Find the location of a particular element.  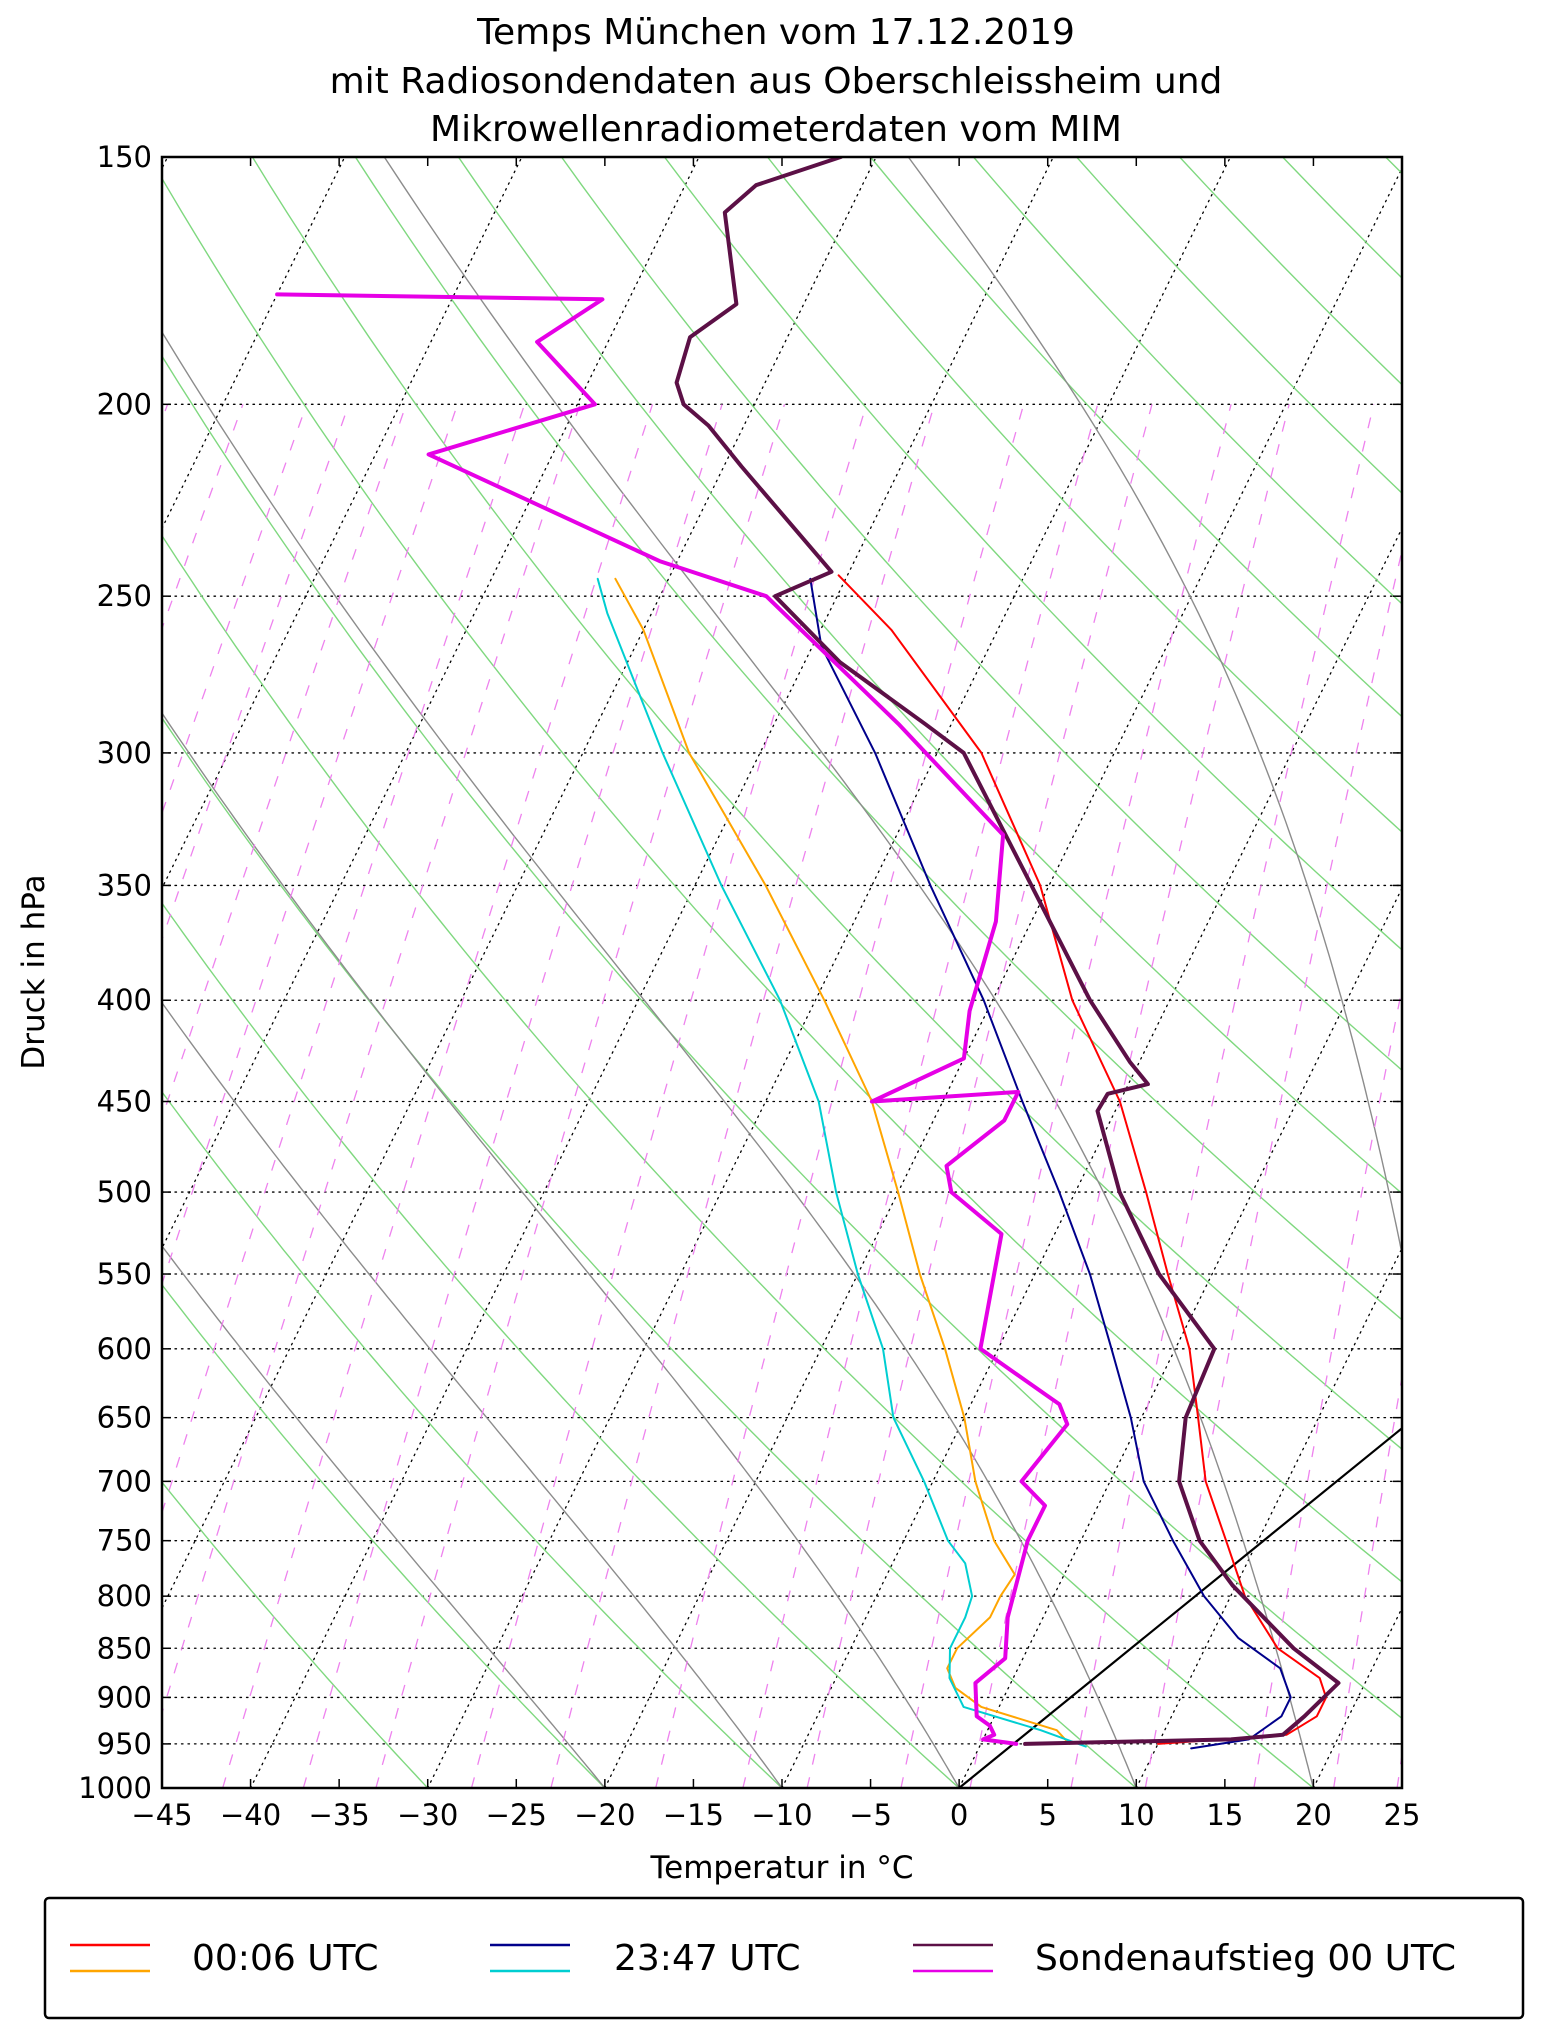

y-tick-label: 700 is located at coordinates (124, 1481).